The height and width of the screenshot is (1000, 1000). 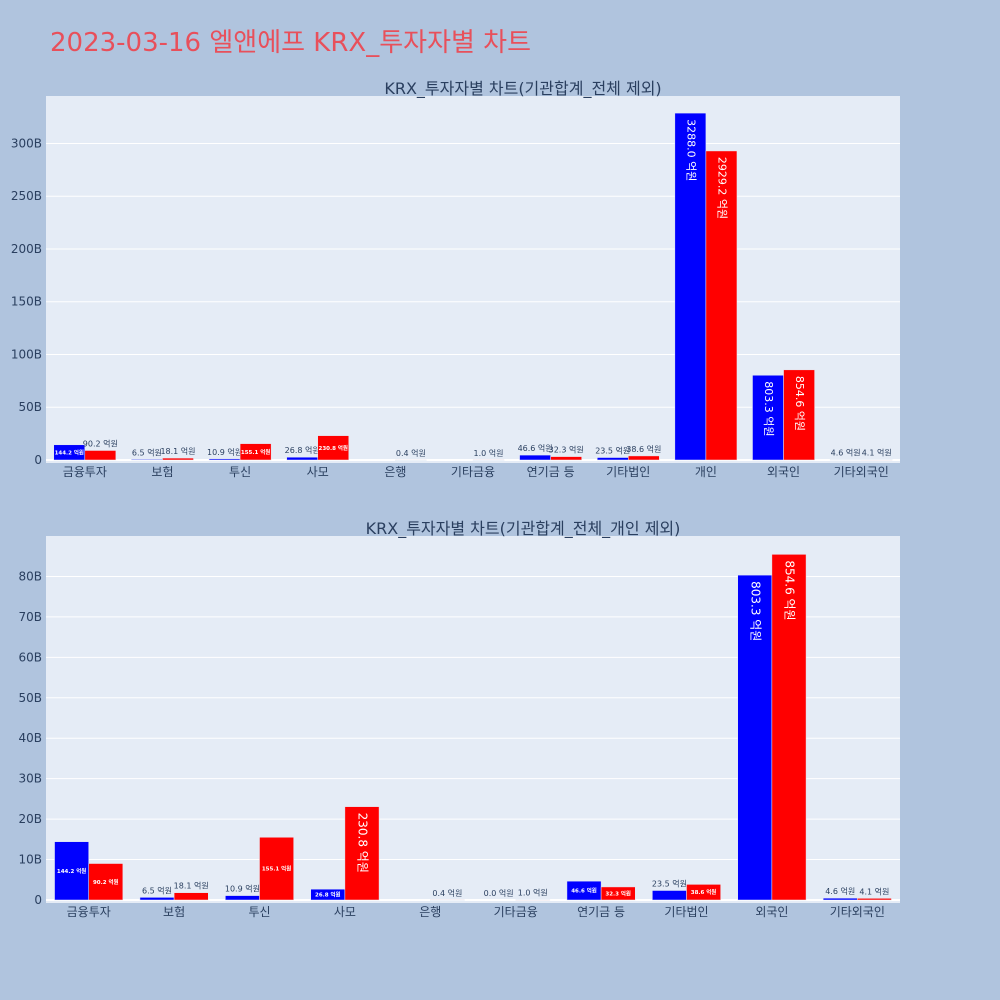 What do you see at coordinates (147, 452) in the screenshot?
I see `data-label: 6.5 억원` at bounding box center [147, 452].